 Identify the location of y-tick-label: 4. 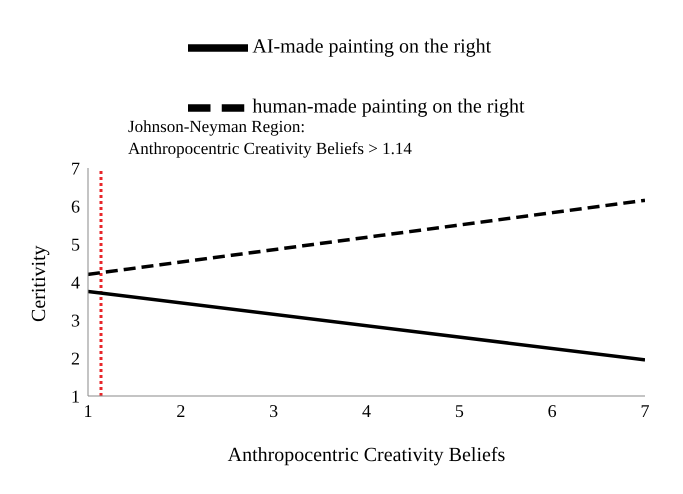
(75, 282).